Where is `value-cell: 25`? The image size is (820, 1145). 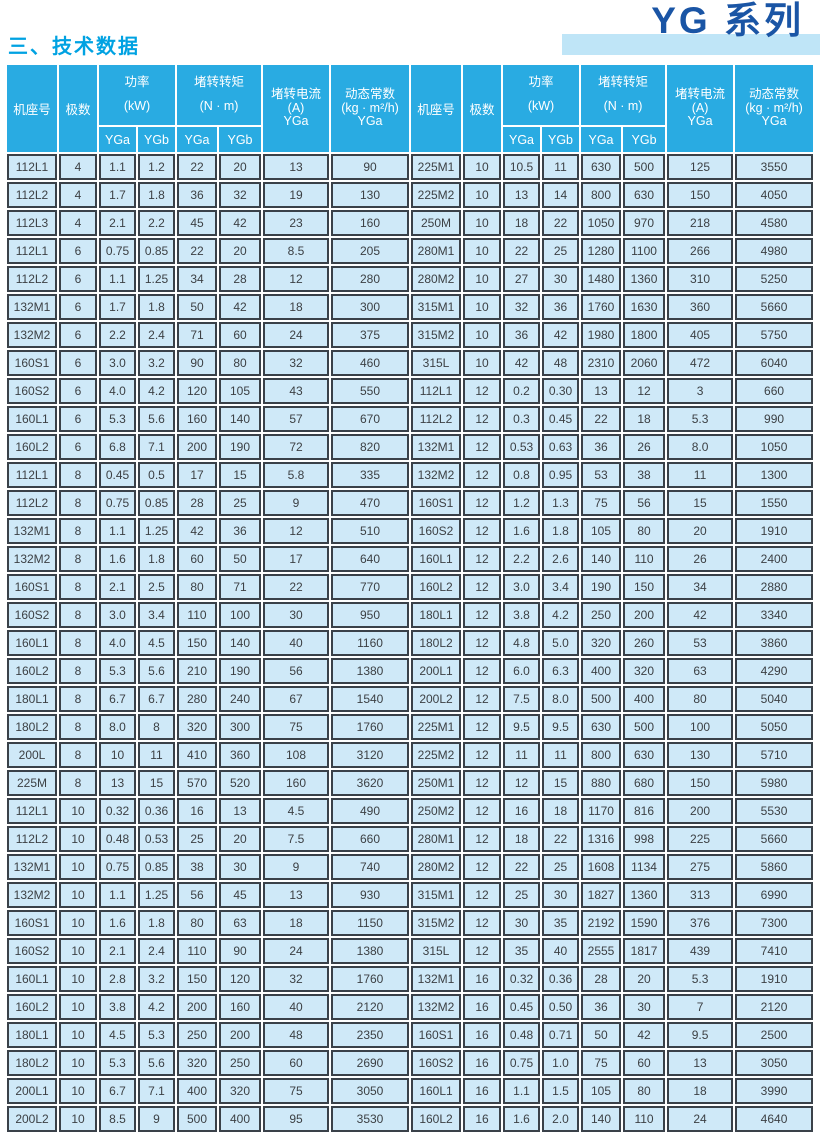
value-cell: 25 is located at coordinates (240, 503).